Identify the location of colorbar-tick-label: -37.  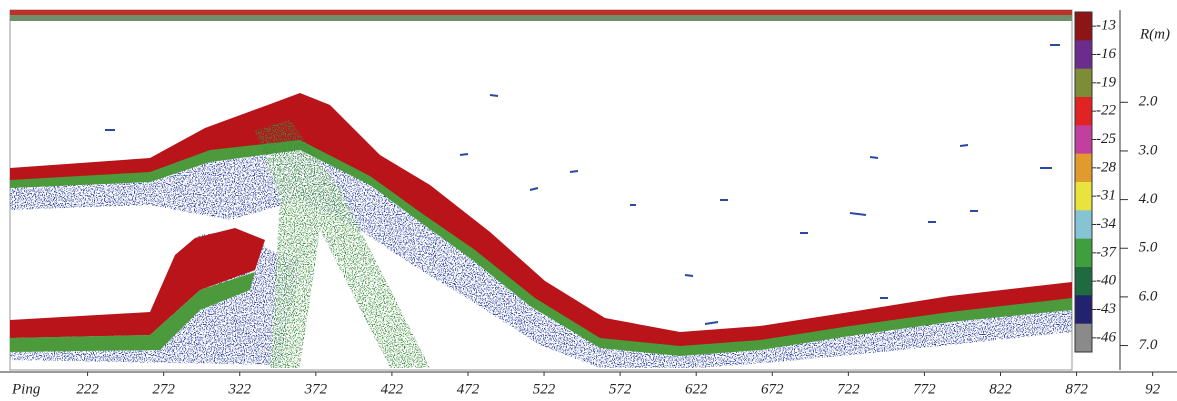
(1106, 252).